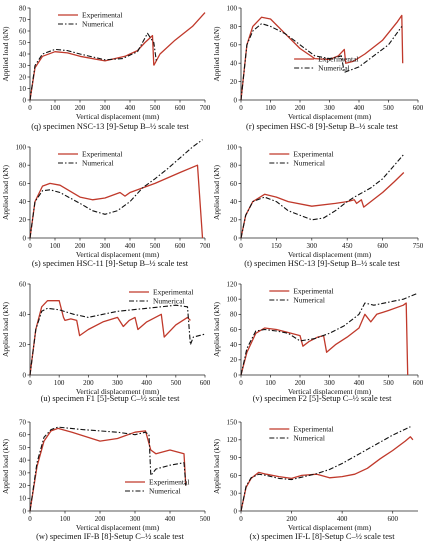 This screenshot has width=427, height=550. What do you see at coordinates (23, 89) in the screenshot?
I see `y-tick-label: 10` at bounding box center [23, 89].